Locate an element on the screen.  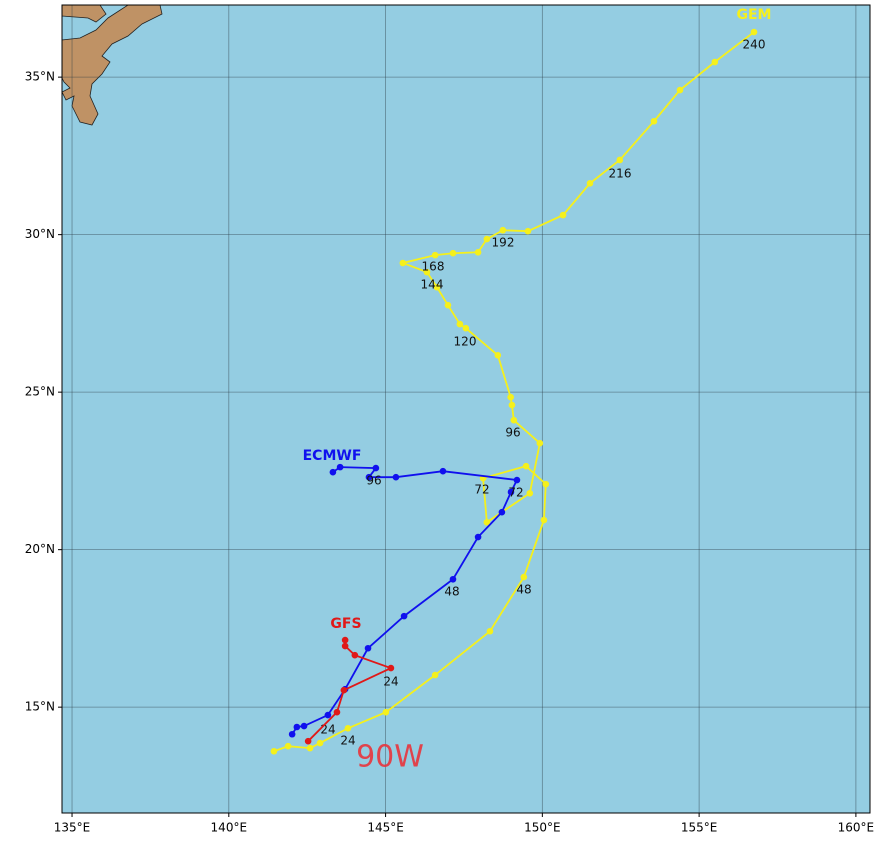
model-name: GEM is located at coordinates (754, 15).